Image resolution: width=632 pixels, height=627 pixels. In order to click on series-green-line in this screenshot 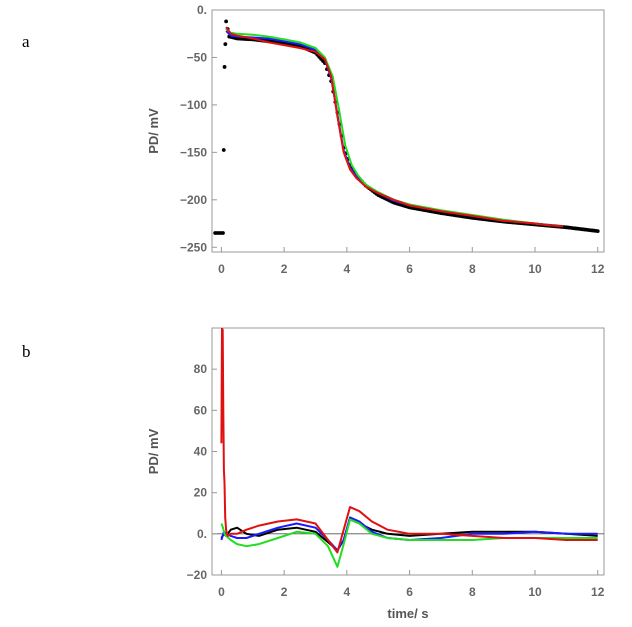, I will do `click(409, 543)`.